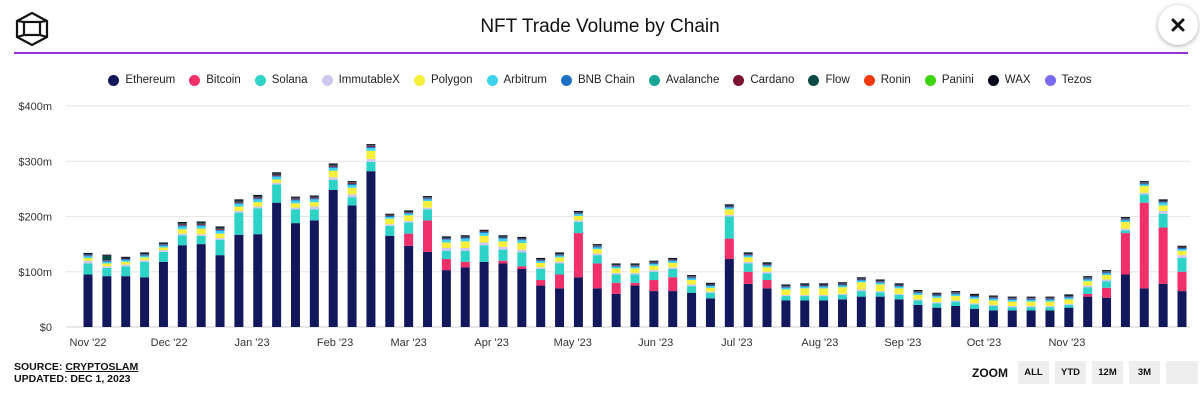  I want to click on zoom-extra-button, so click(1182, 372).